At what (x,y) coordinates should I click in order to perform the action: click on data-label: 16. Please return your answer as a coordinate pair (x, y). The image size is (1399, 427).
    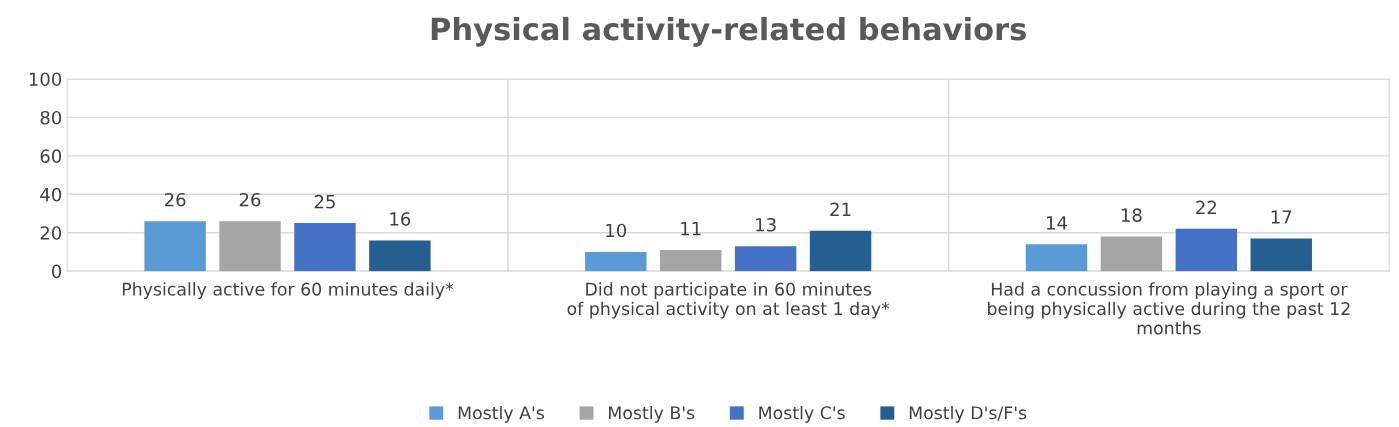
    Looking at the image, I should click on (400, 219).